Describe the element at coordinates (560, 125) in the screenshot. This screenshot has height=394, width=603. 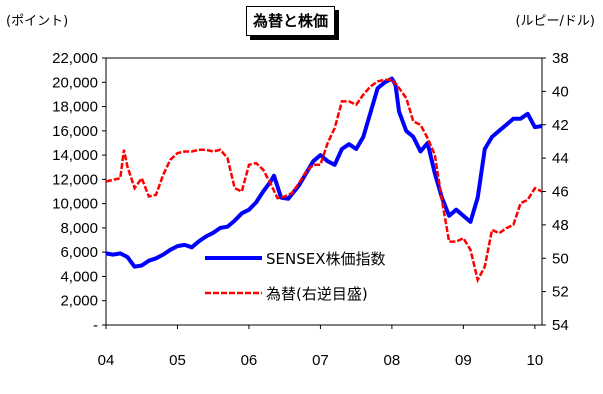
I see `y-right-tick-label: 42` at that location.